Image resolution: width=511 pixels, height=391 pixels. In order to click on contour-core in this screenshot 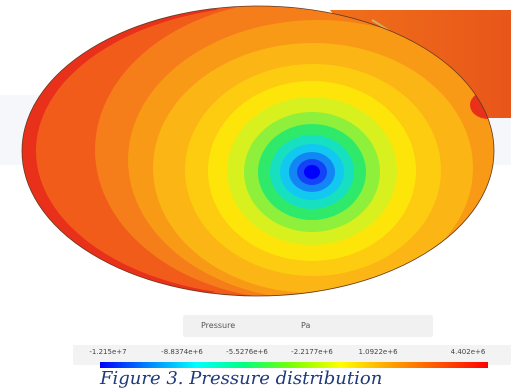, I will do `click(312, 172)`.